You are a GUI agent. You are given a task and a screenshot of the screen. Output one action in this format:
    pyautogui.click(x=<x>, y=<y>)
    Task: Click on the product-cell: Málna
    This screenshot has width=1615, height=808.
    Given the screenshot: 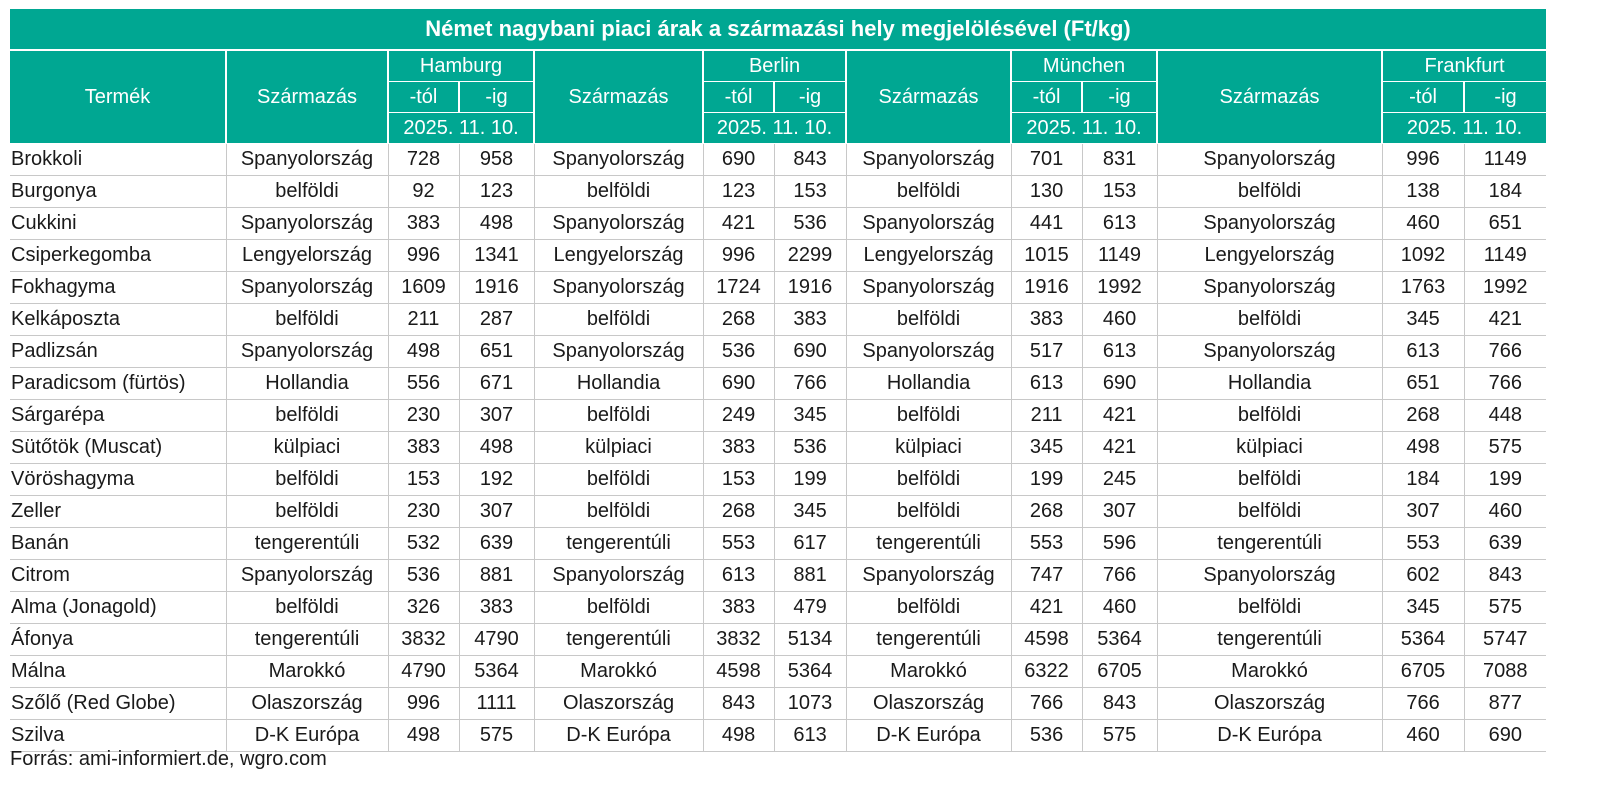 What is the action you would take?
    pyautogui.click(x=118, y=671)
    